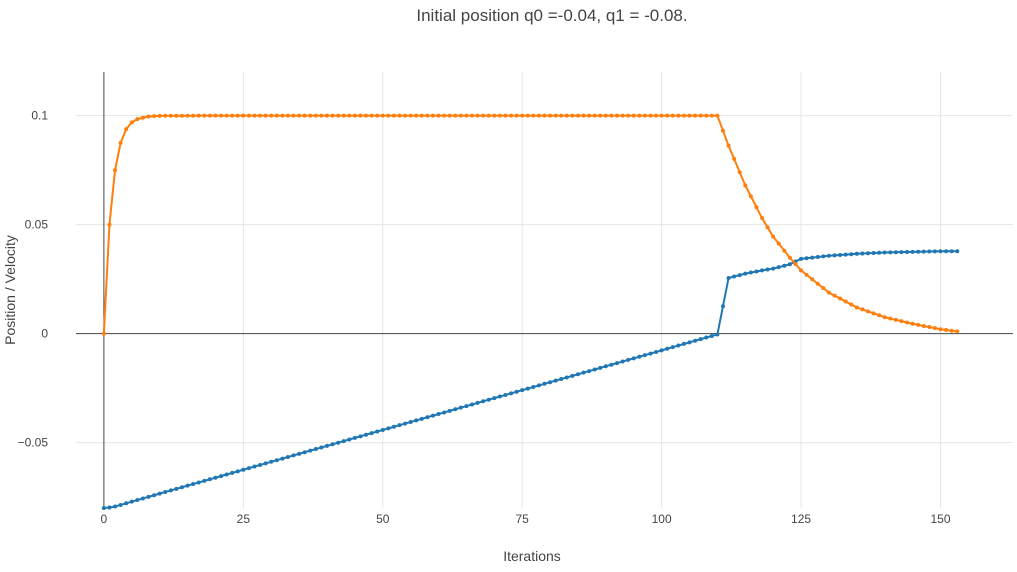 This screenshot has width=1017, height=572. Describe the element at coordinates (244, 519) in the screenshot. I see `x-tick-label: 25` at that location.